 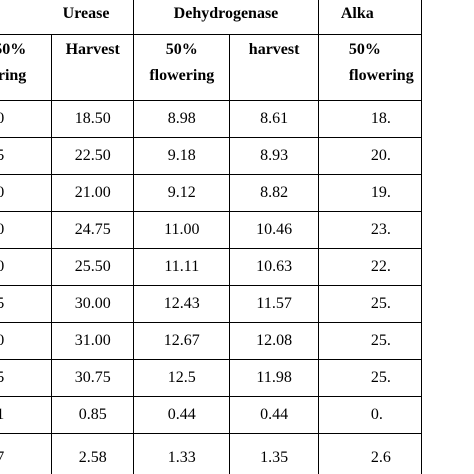 What do you see at coordinates (93, 341) in the screenshot?
I see `table-cell: 31.00` at bounding box center [93, 341].